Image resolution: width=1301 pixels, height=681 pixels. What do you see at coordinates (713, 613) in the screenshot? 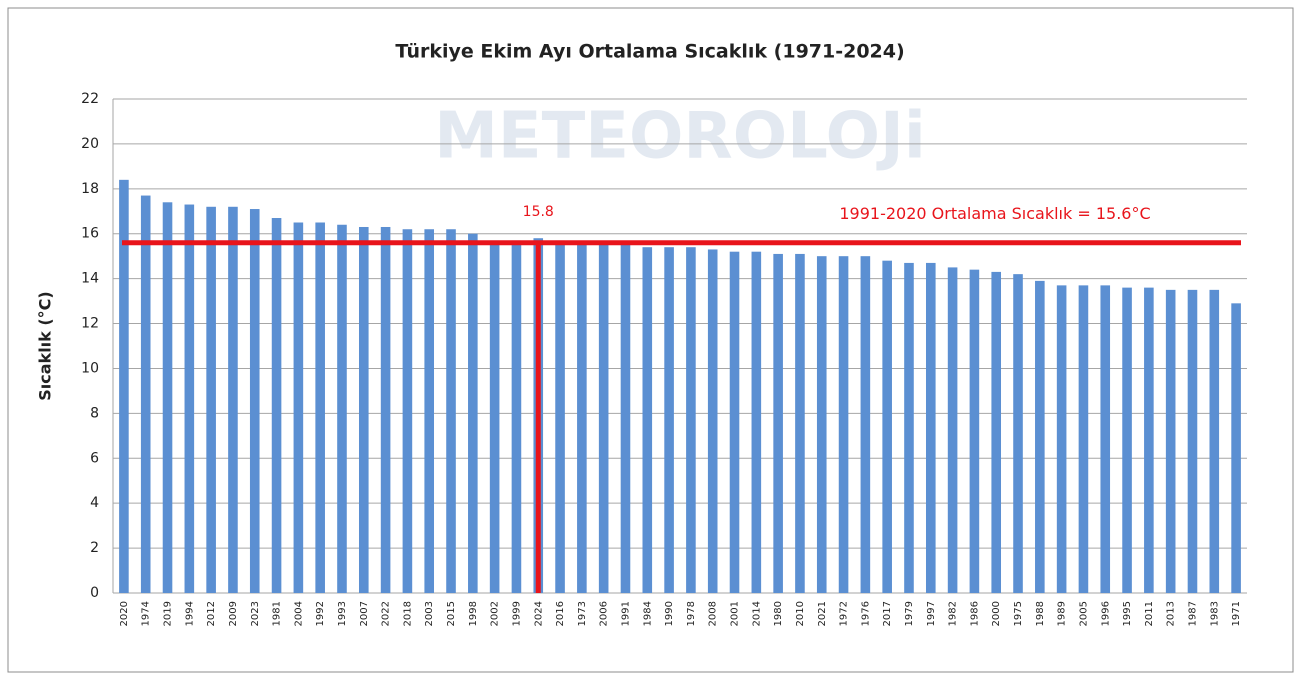
I see `x-tick-label: 2008` at bounding box center [713, 613].